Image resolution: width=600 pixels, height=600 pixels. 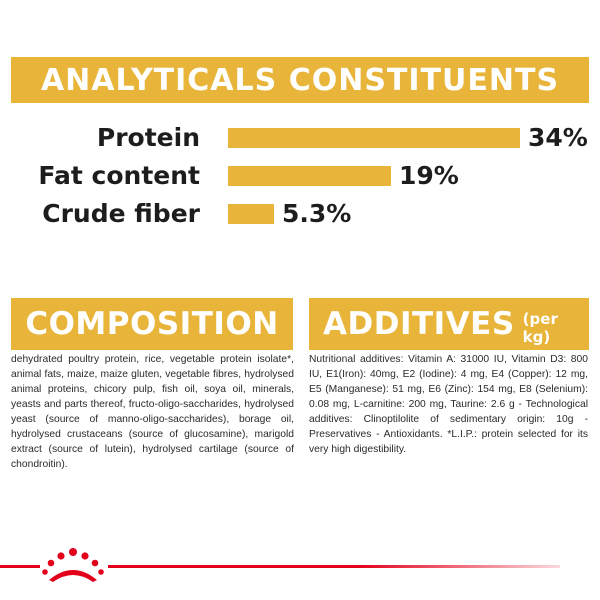 I want to click on composition-title: COMPOSITION, so click(x=151, y=324).